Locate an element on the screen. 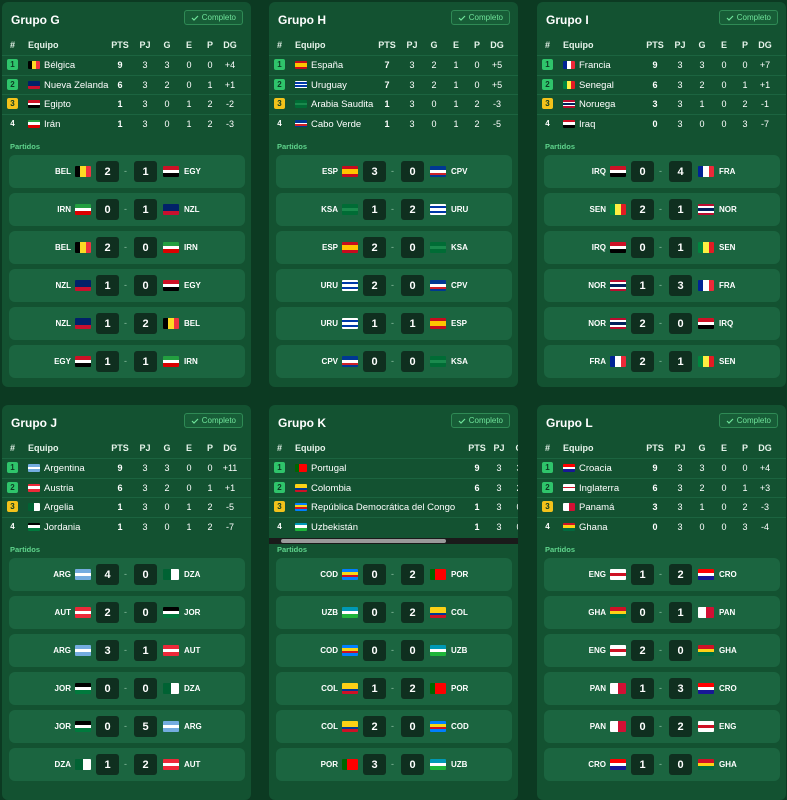 The width and height of the screenshot is (787, 800). stat-cell: -2 is located at coordinates (229, 104).